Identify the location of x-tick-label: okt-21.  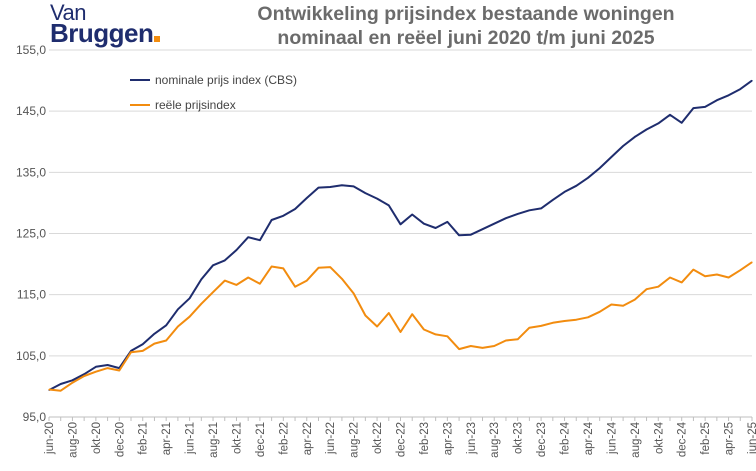
(237, 438).